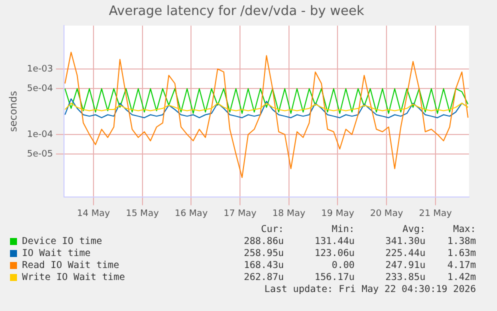  Describe the element at coordinates (405, 254) in the screenshot. I see `text: 225.44u` at that location.